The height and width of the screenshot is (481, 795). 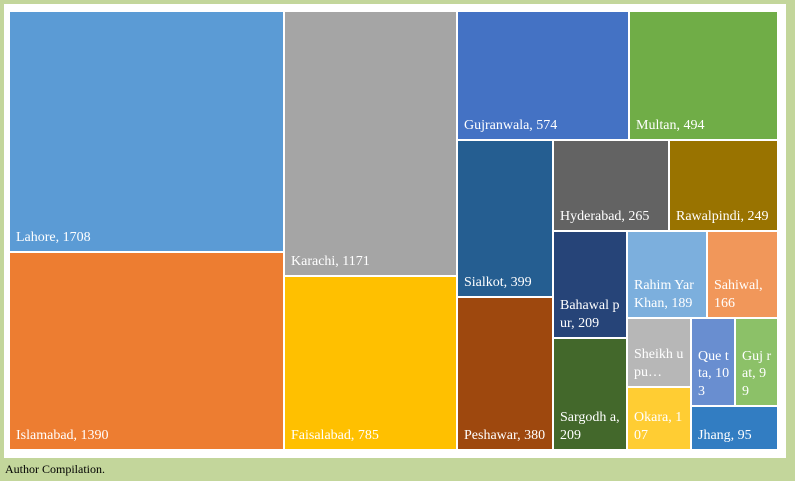 What do you see at coordinates (498, 282) in the screenshot?
I see `treemap-tile-label: Sialkot, 399` at bounding box center [498, 282].